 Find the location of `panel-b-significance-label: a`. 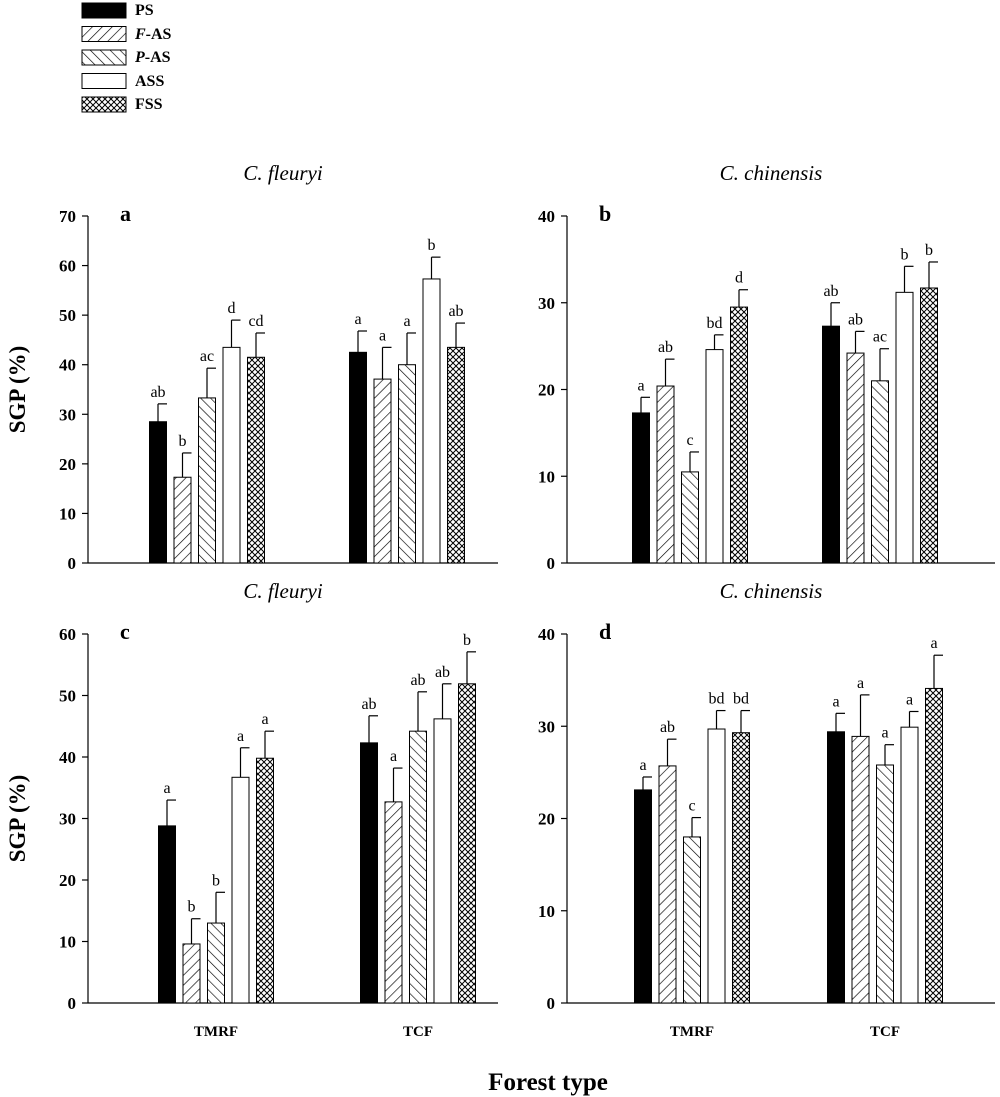

panel-b-significance-label: a is located at coordinates (640, 385).